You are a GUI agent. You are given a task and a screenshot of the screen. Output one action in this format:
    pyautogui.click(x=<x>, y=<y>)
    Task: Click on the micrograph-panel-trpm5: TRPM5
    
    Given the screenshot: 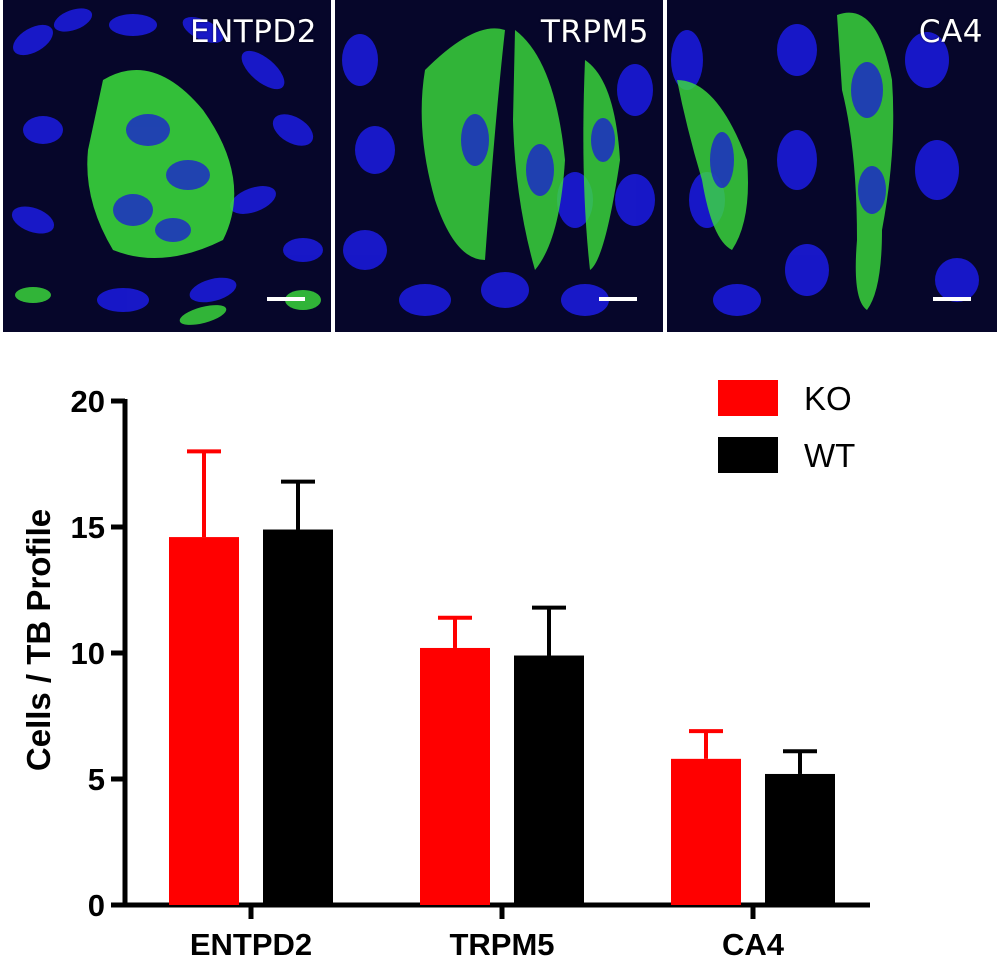 What is the action you would take?
    pyautogui.click(x=499, y=166)
    